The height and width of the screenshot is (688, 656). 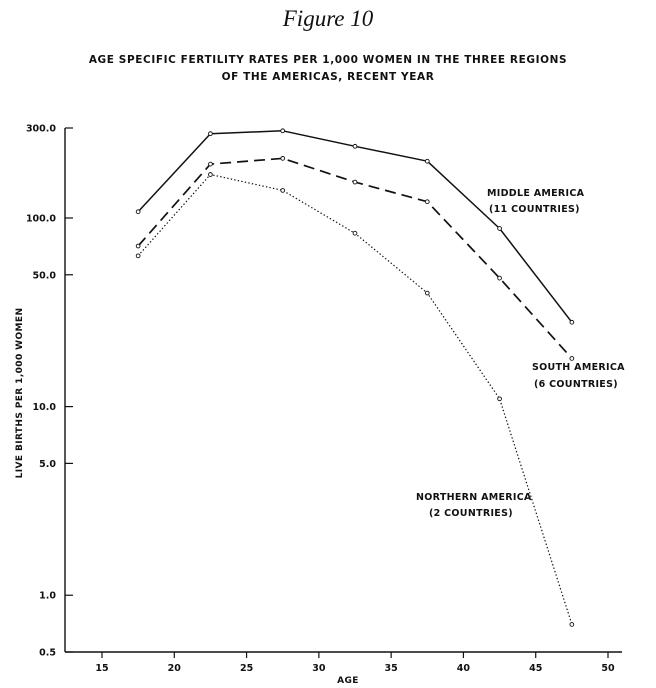 I want to click on y-axis-label: LIVE BIRTHS PER 1,000 WOMEN, so click(x=20, y=393).